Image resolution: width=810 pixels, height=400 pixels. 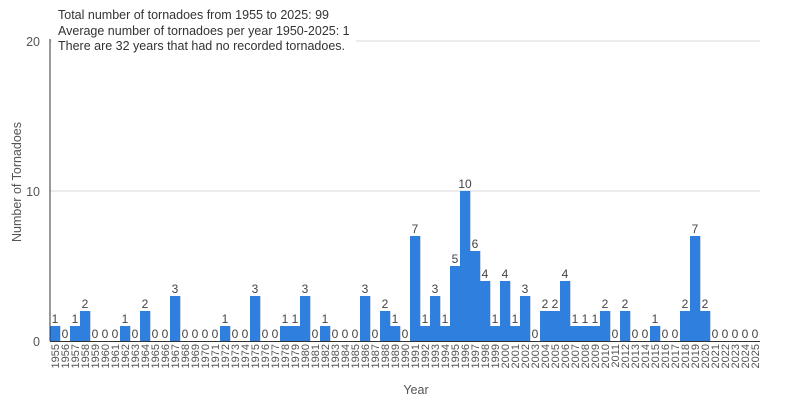 What do you see at coordinates (376, 356) in the screenshot?
I see `x-tick-label-1987: 1987` at bounding box center [376, 356].